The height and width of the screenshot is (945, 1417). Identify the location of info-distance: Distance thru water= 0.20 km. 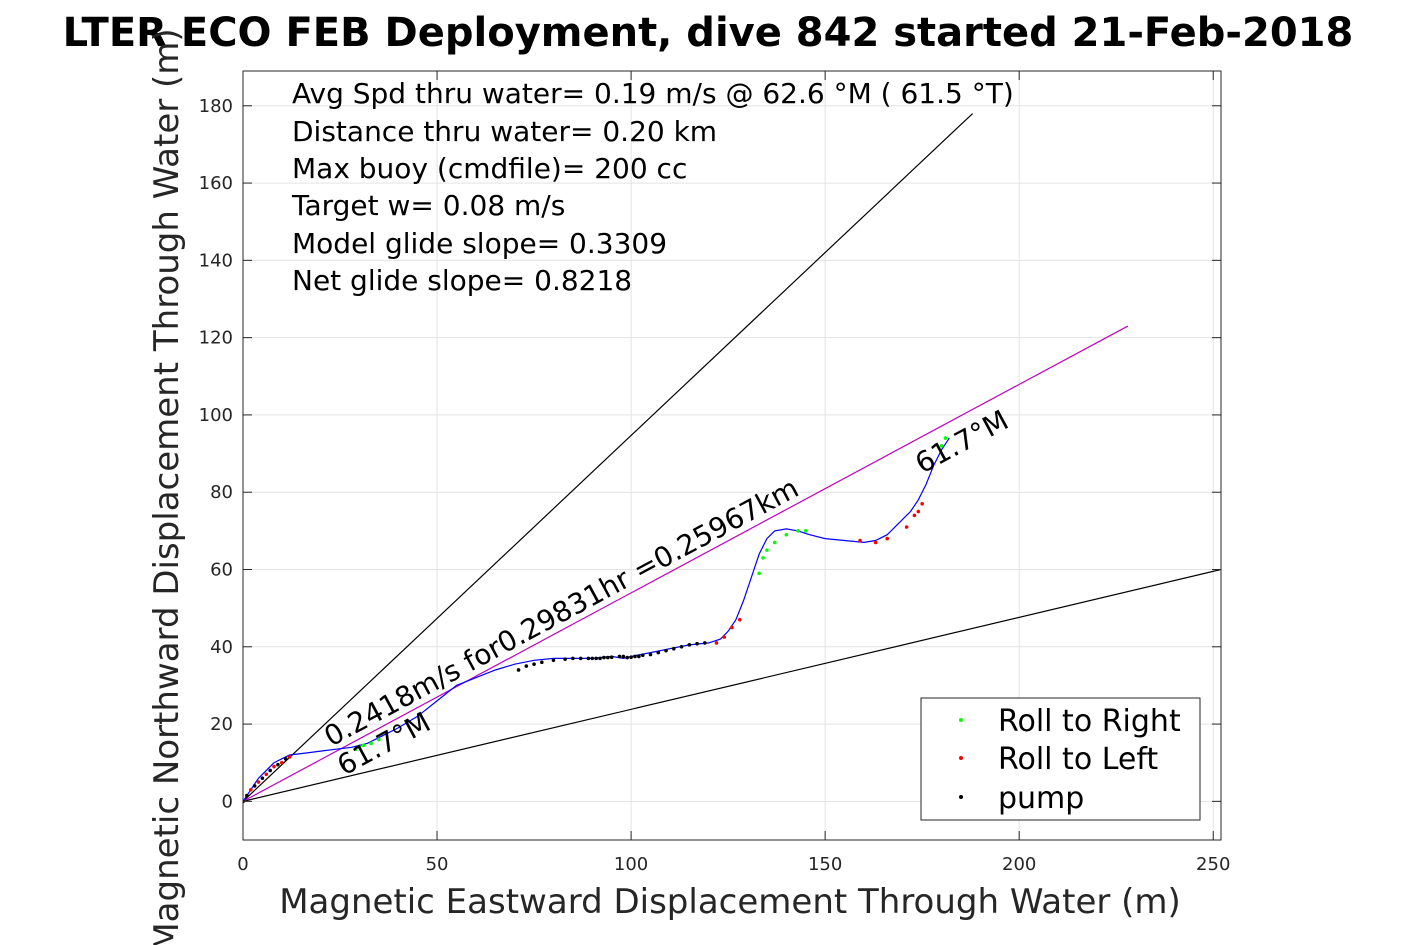
(504, 131).